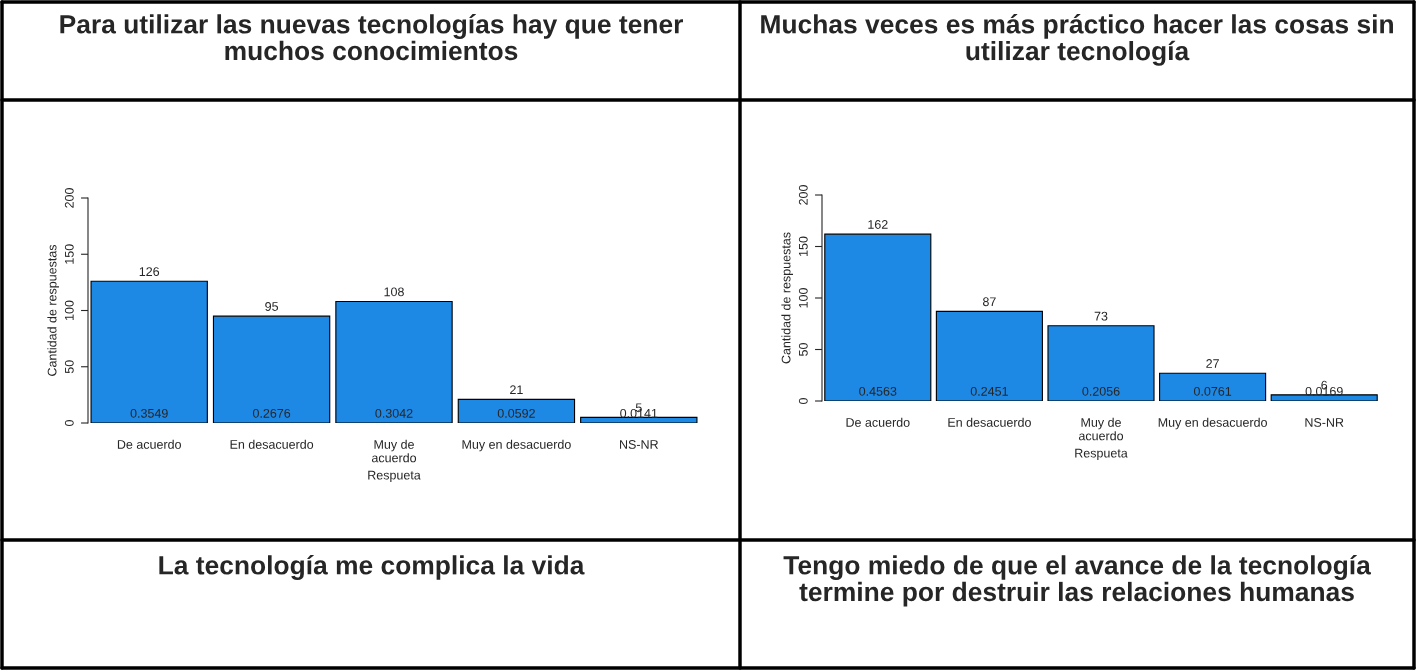 Image resolution: width=1416 pixels, height=670 pixels. Describe the element at coordinates (1101, 391) in the screenshot. I see `annotation: 0.2056` at that location.